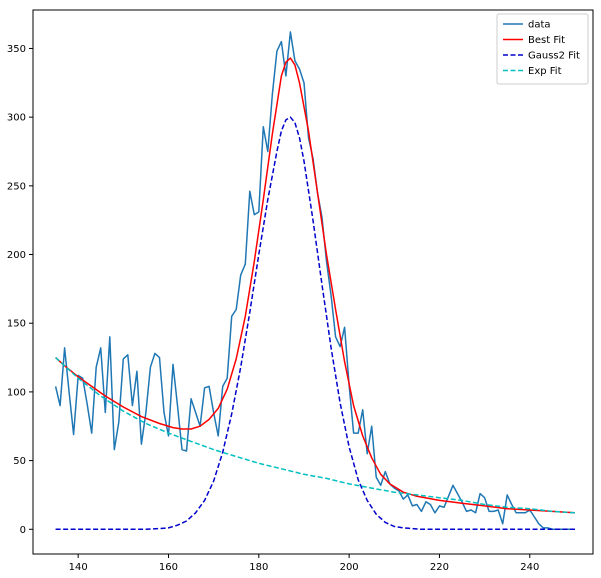 The height and width of the screenshot is (578, 601). Describe the element at coordinates (78, 567) in the screenshot. I see `x-tick-label: 140` at that location.